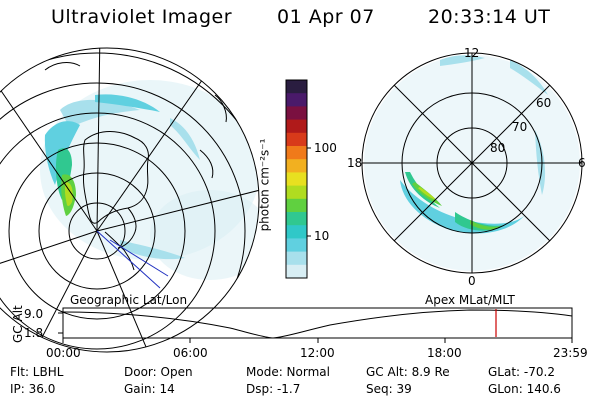  I want to click on left-map-caption: Geographic Lat/Lon, so click(129, 300).